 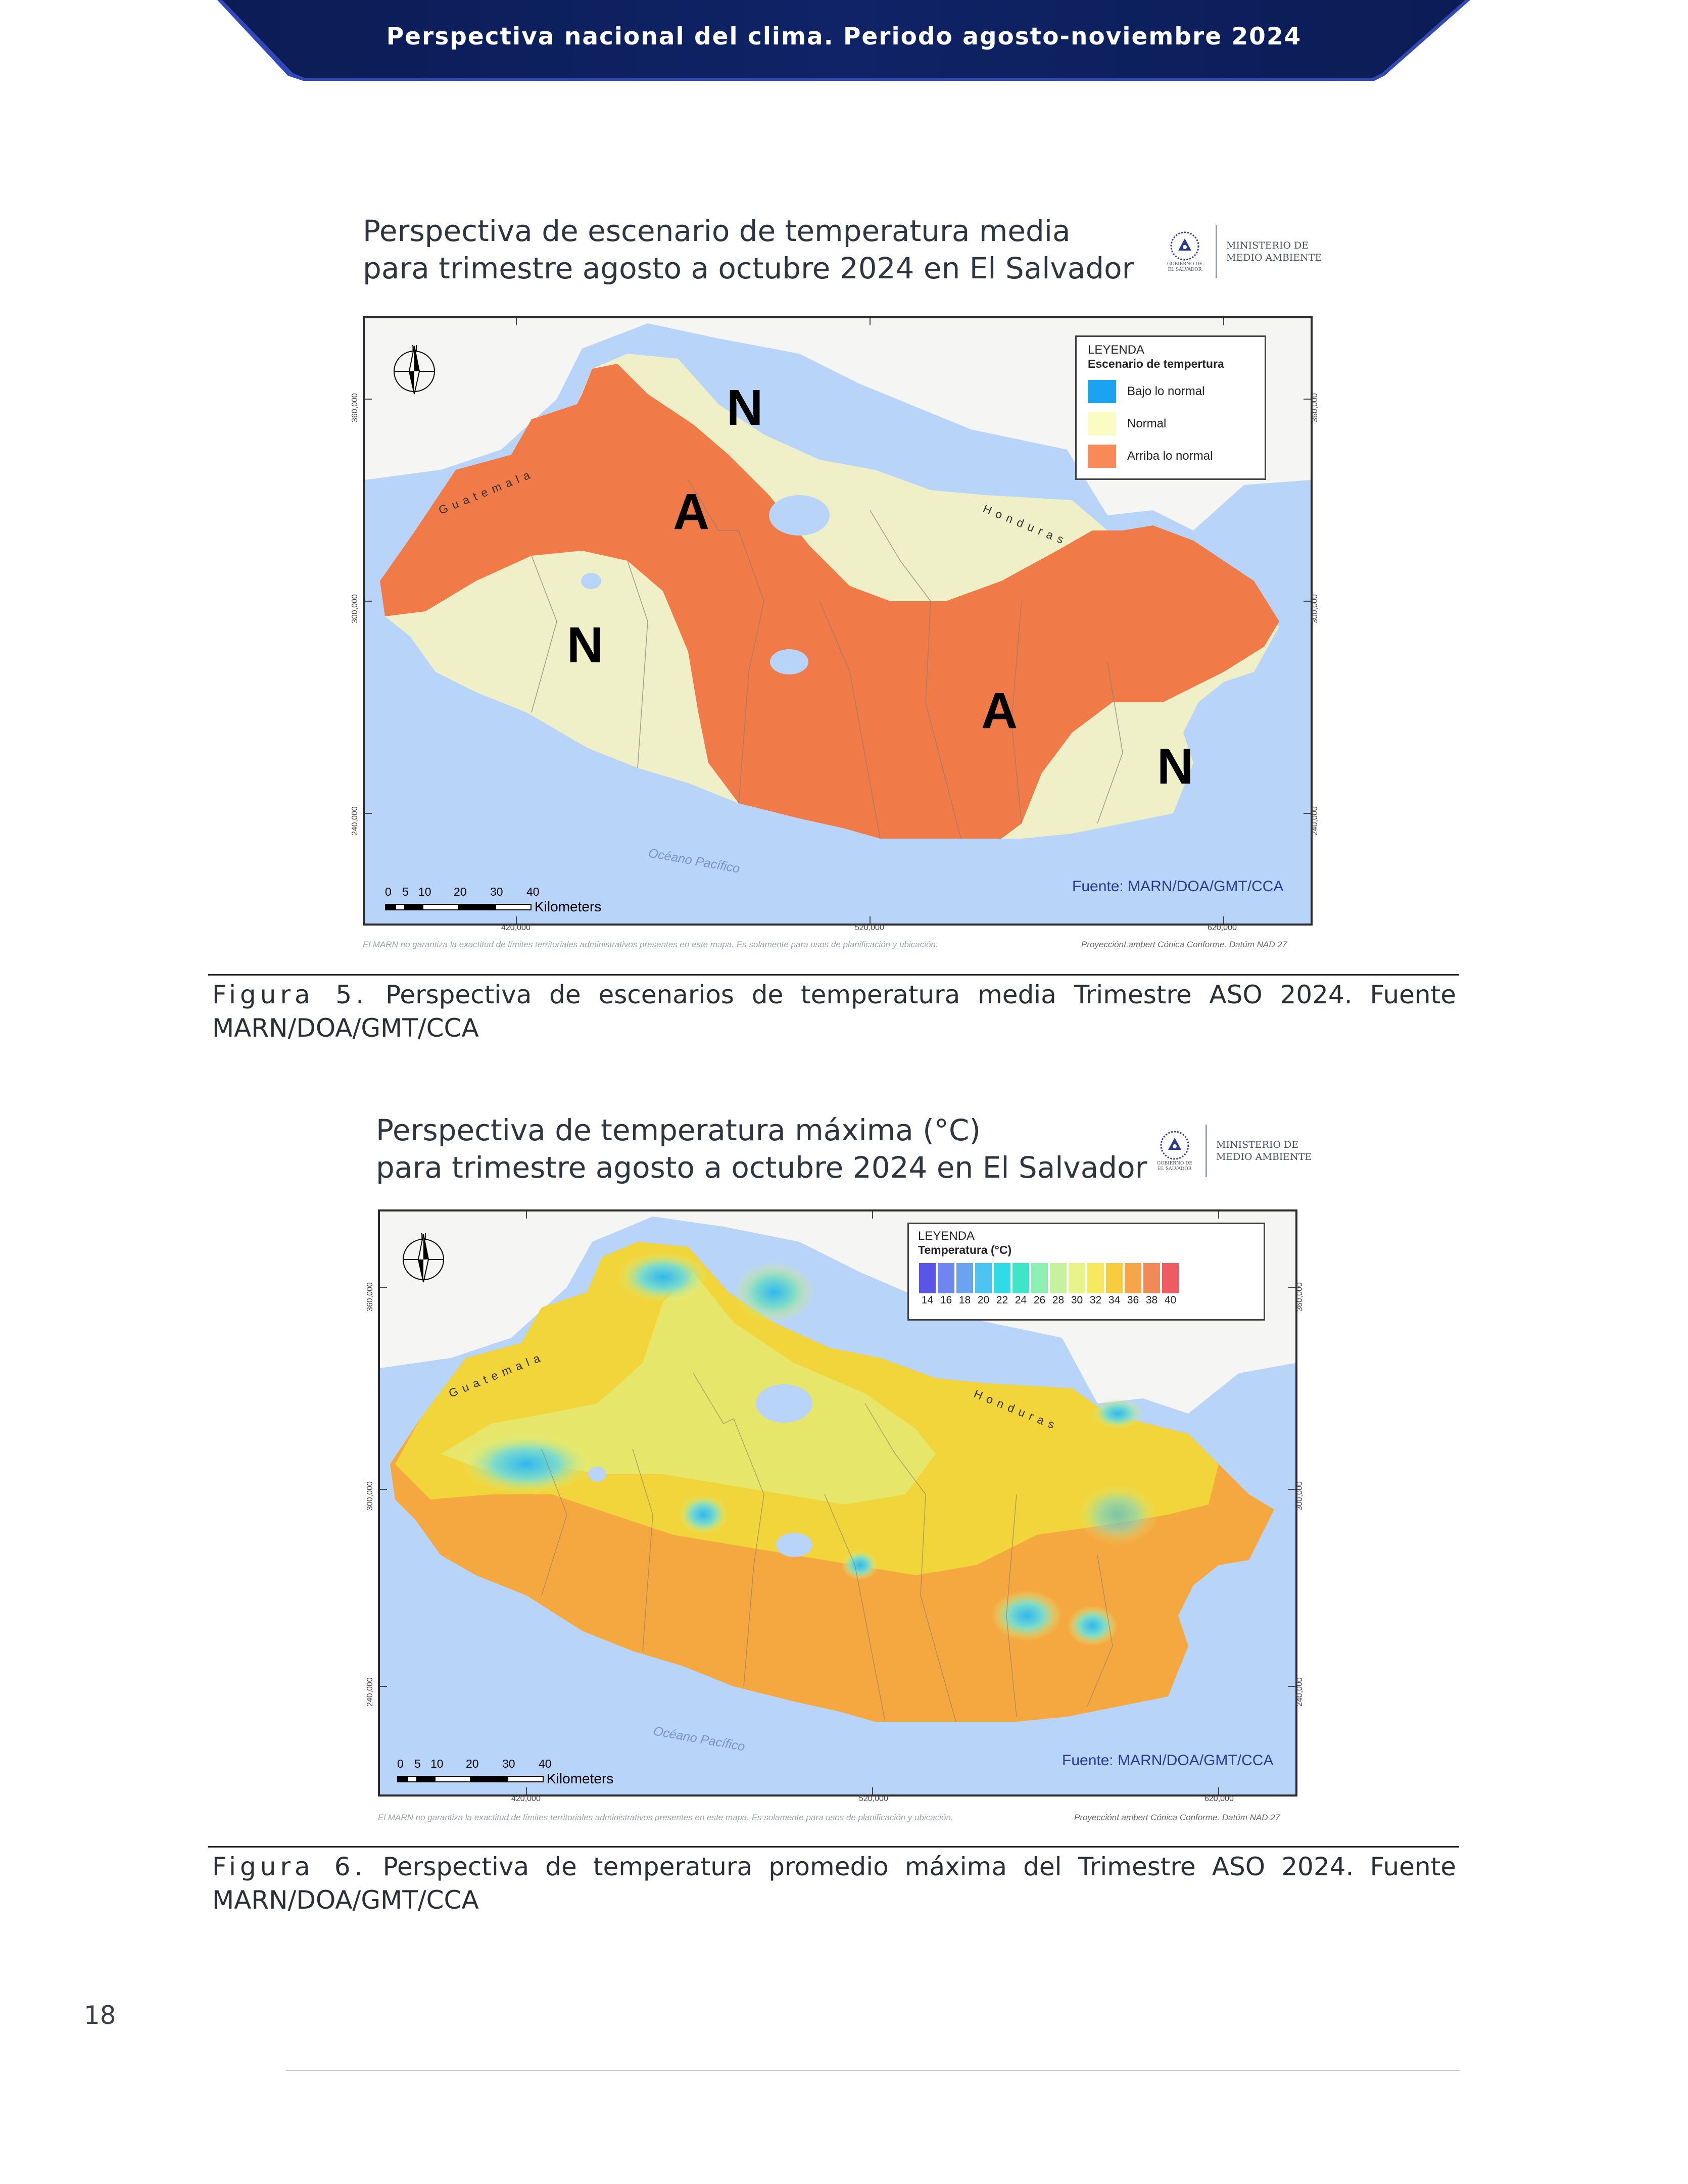 I want to click on figure5-y-coord: 240,000, so click(x=355, y=821).